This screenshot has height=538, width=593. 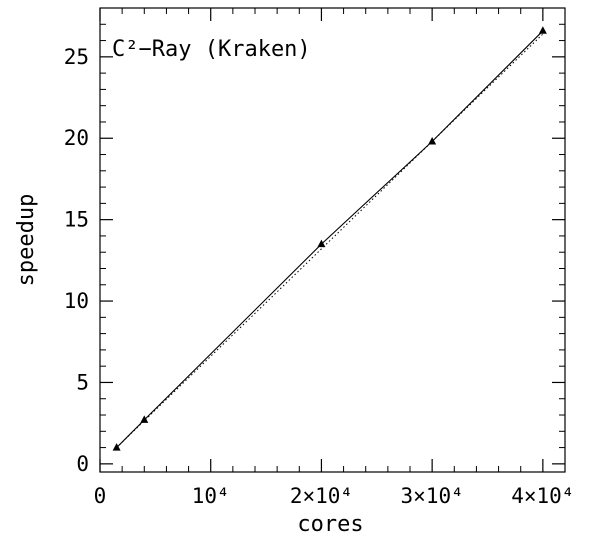 What do you see at coordinates (26, 240) in the screenshot?
I see `y-axis-label: speedup` at bounding box center [26, 240].